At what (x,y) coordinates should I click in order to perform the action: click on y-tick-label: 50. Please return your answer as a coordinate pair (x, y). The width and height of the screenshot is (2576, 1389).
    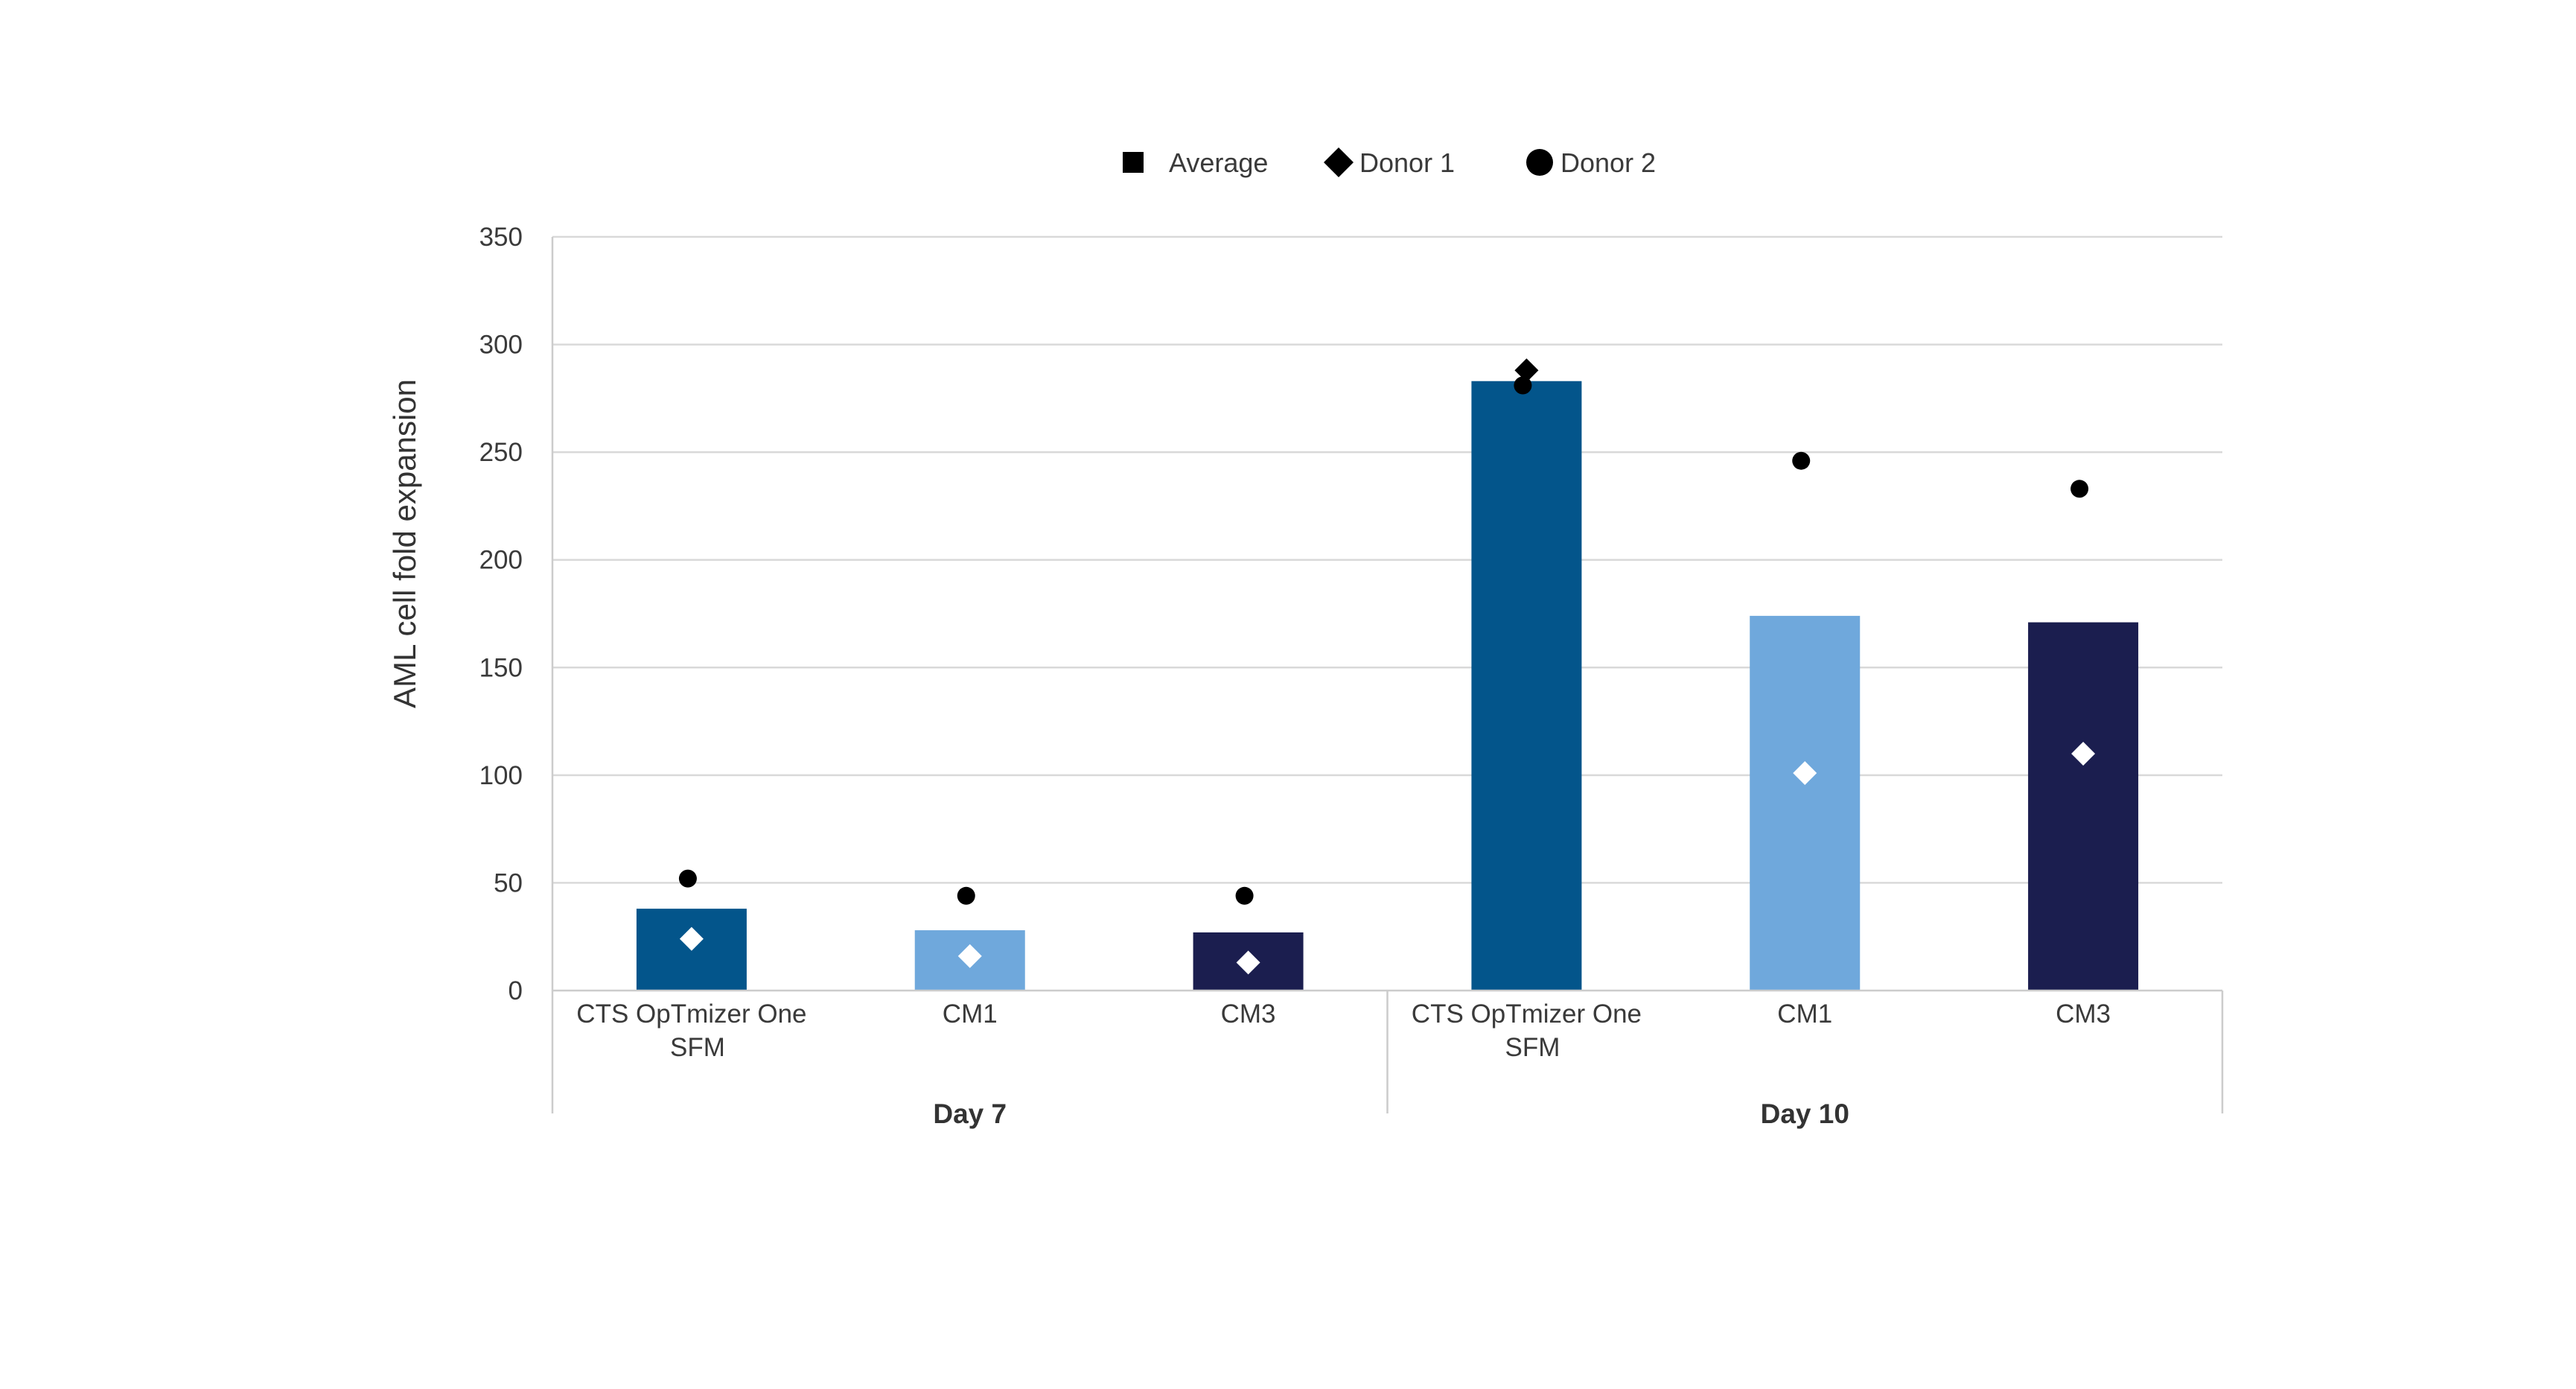
    Looking at the image, I should click on (508, 882).